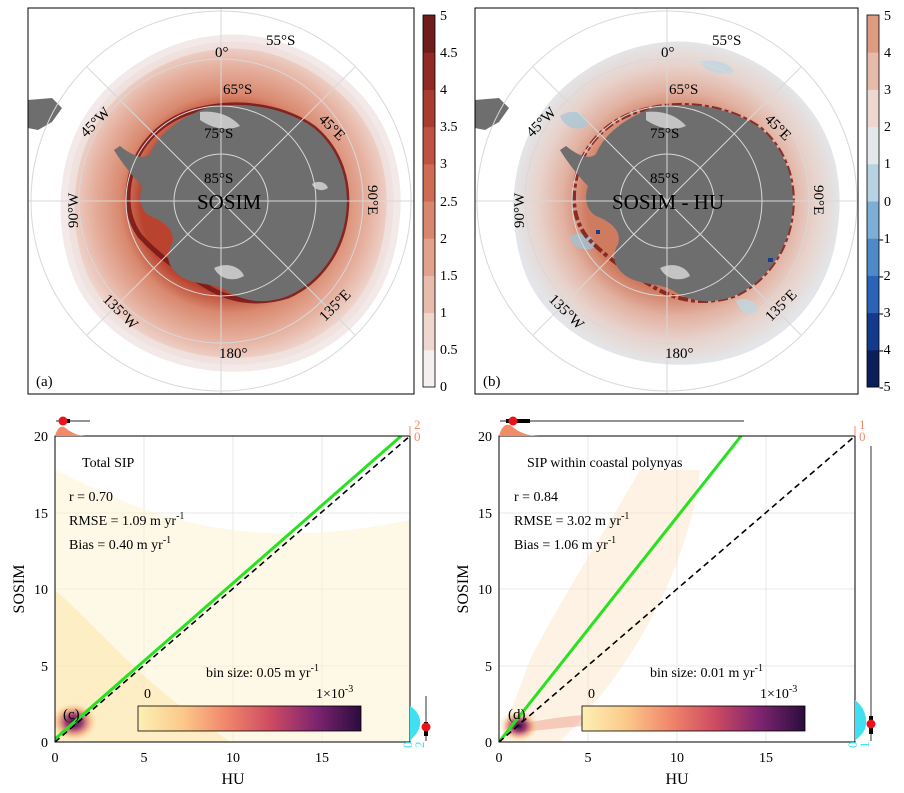  What do you see at coordinates (591, 694) in the screenshot?
I see `density-min-d: 0` at bounding box center [591, 694].